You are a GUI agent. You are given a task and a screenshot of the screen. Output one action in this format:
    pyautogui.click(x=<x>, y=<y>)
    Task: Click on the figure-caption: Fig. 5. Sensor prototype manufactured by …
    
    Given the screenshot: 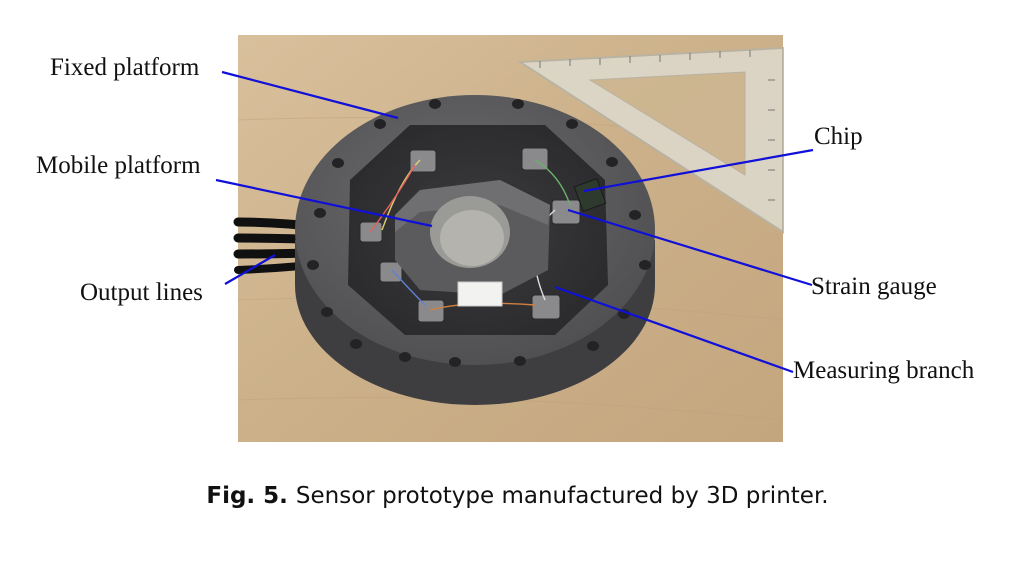 What is the action you would take?
    pyautogui.click(x=517, y=496)
    